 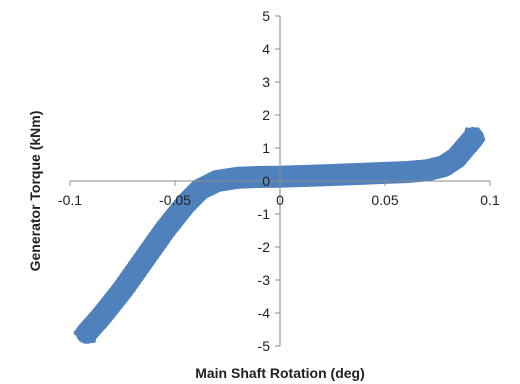 What do you see at coordinates (264, 247) in the screenshot?
I see `y-tick-label: -2` at bounding box center [264, 247].